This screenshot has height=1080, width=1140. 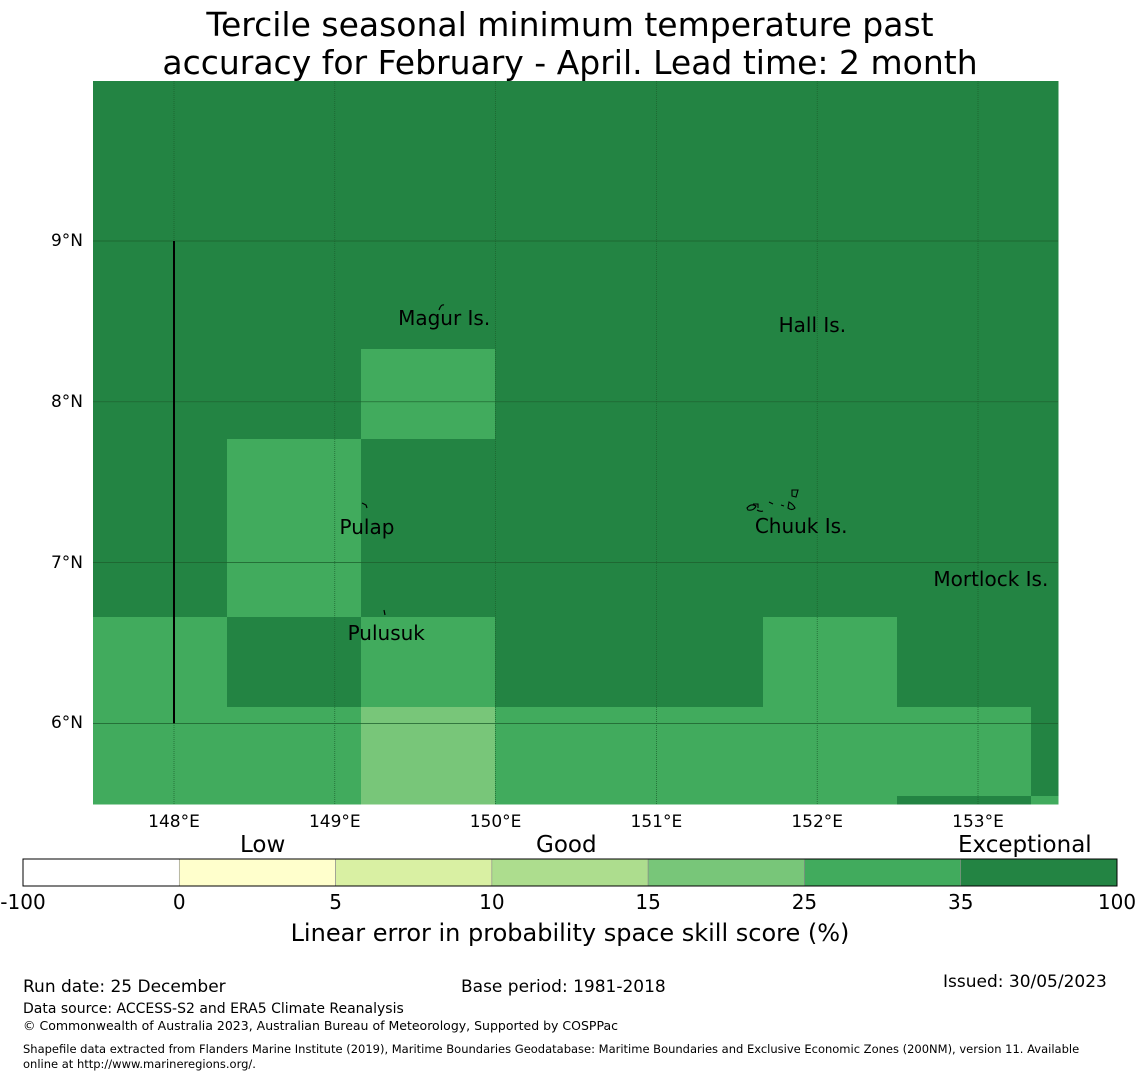 What do you see at coordinates (801, 525) in the screenshot?
I see `place-label: Chuuk Is.` at bounding box center [801, 525].